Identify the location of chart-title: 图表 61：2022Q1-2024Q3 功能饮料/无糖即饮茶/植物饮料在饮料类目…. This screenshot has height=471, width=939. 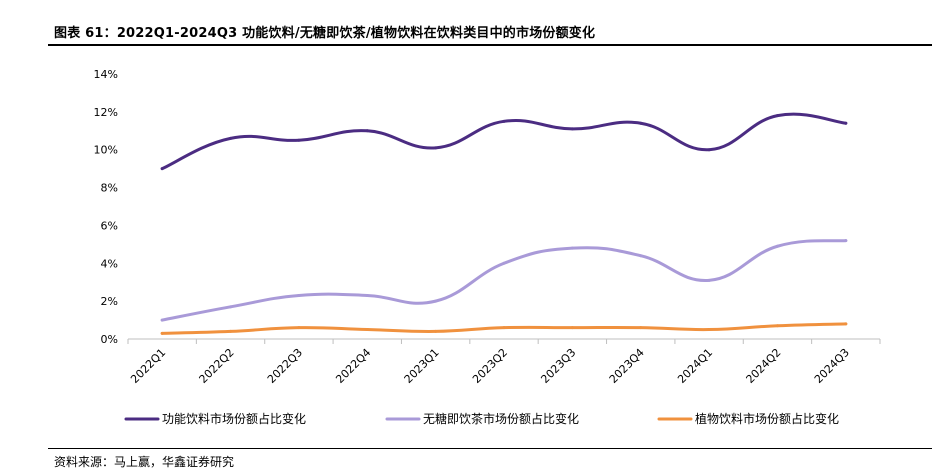
(325, 33).